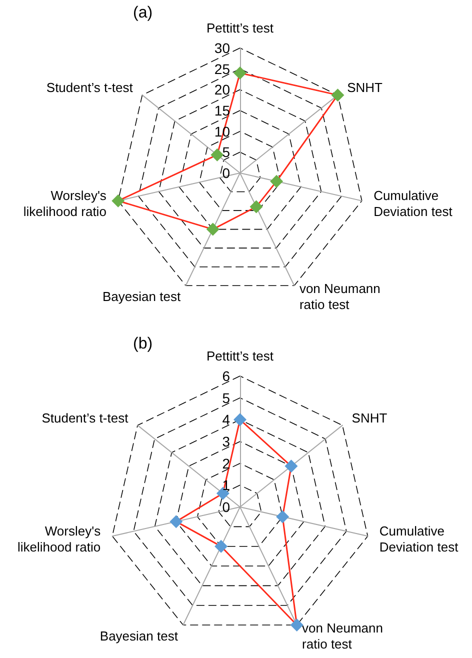 The image size is (472, 658). I want to click on y-tick-label: 30, so click(222, 48).